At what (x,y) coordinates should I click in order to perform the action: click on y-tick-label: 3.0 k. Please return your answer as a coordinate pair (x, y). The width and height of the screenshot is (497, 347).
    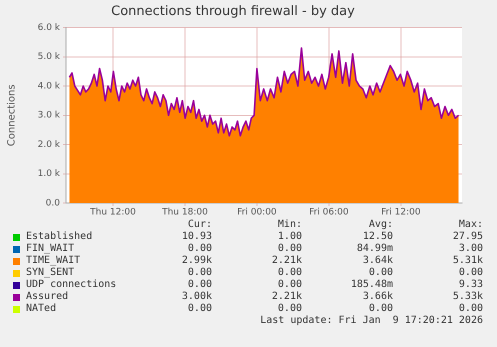
    Looking at the image, I should click on (49, 115).